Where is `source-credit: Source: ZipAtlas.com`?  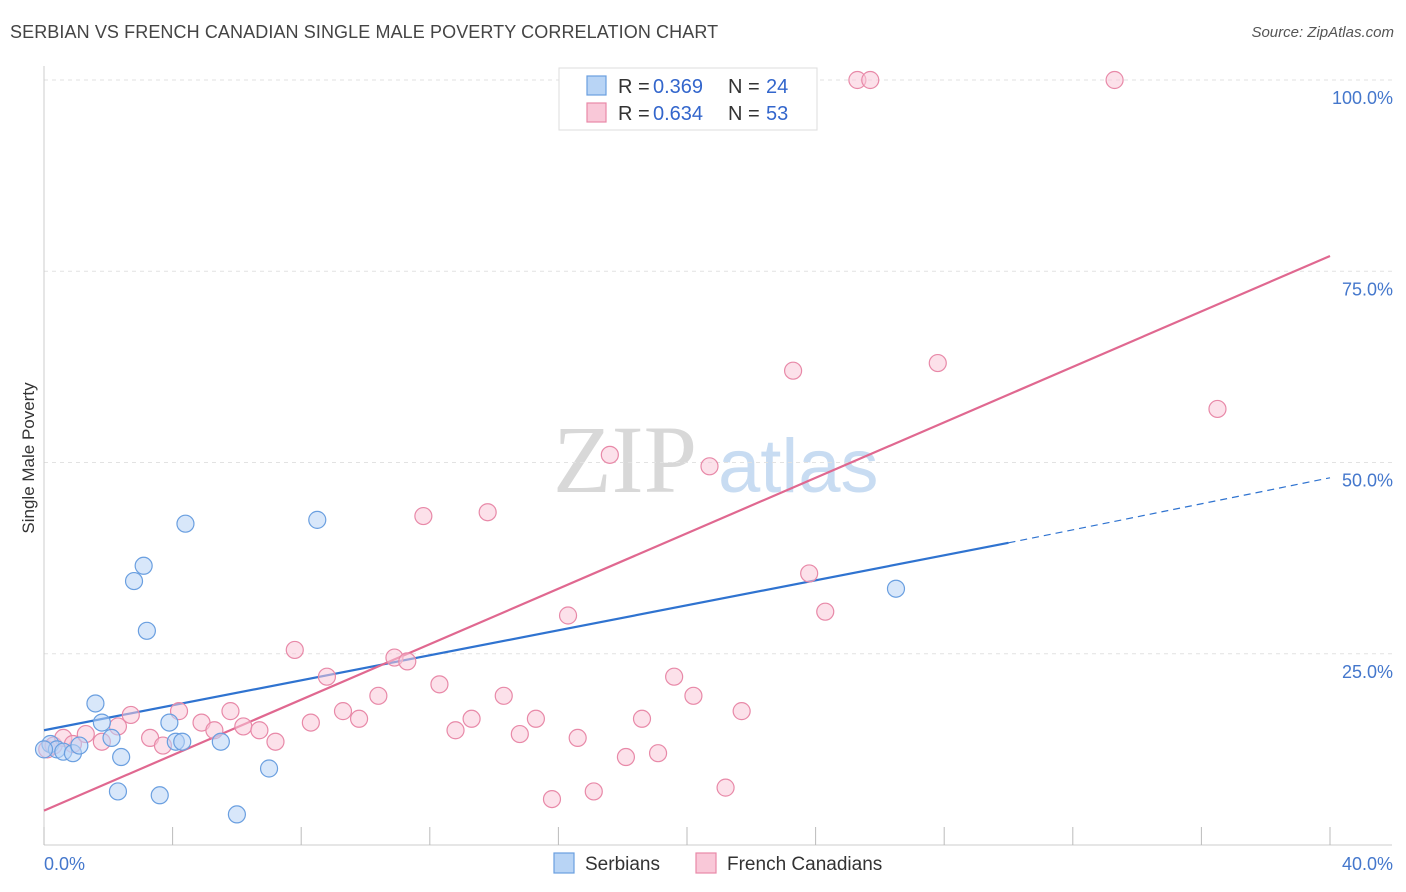
source-credit: Source: ZipAtlas.com is located at coordinates (1322, 32).